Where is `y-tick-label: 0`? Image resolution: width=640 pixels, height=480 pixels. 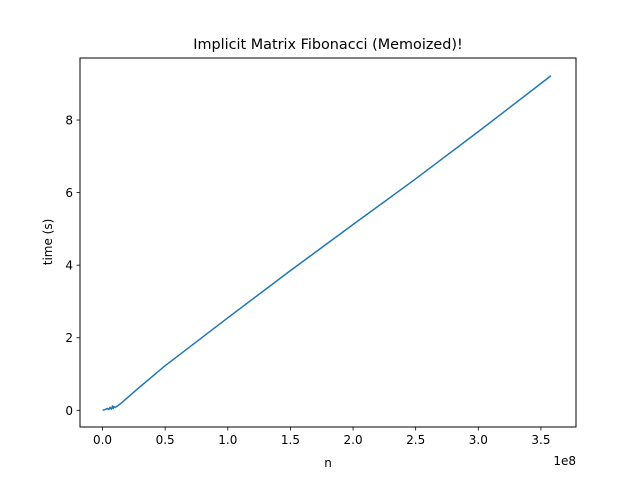
y-tick-label: 0 is located at coordinates (69, 411).